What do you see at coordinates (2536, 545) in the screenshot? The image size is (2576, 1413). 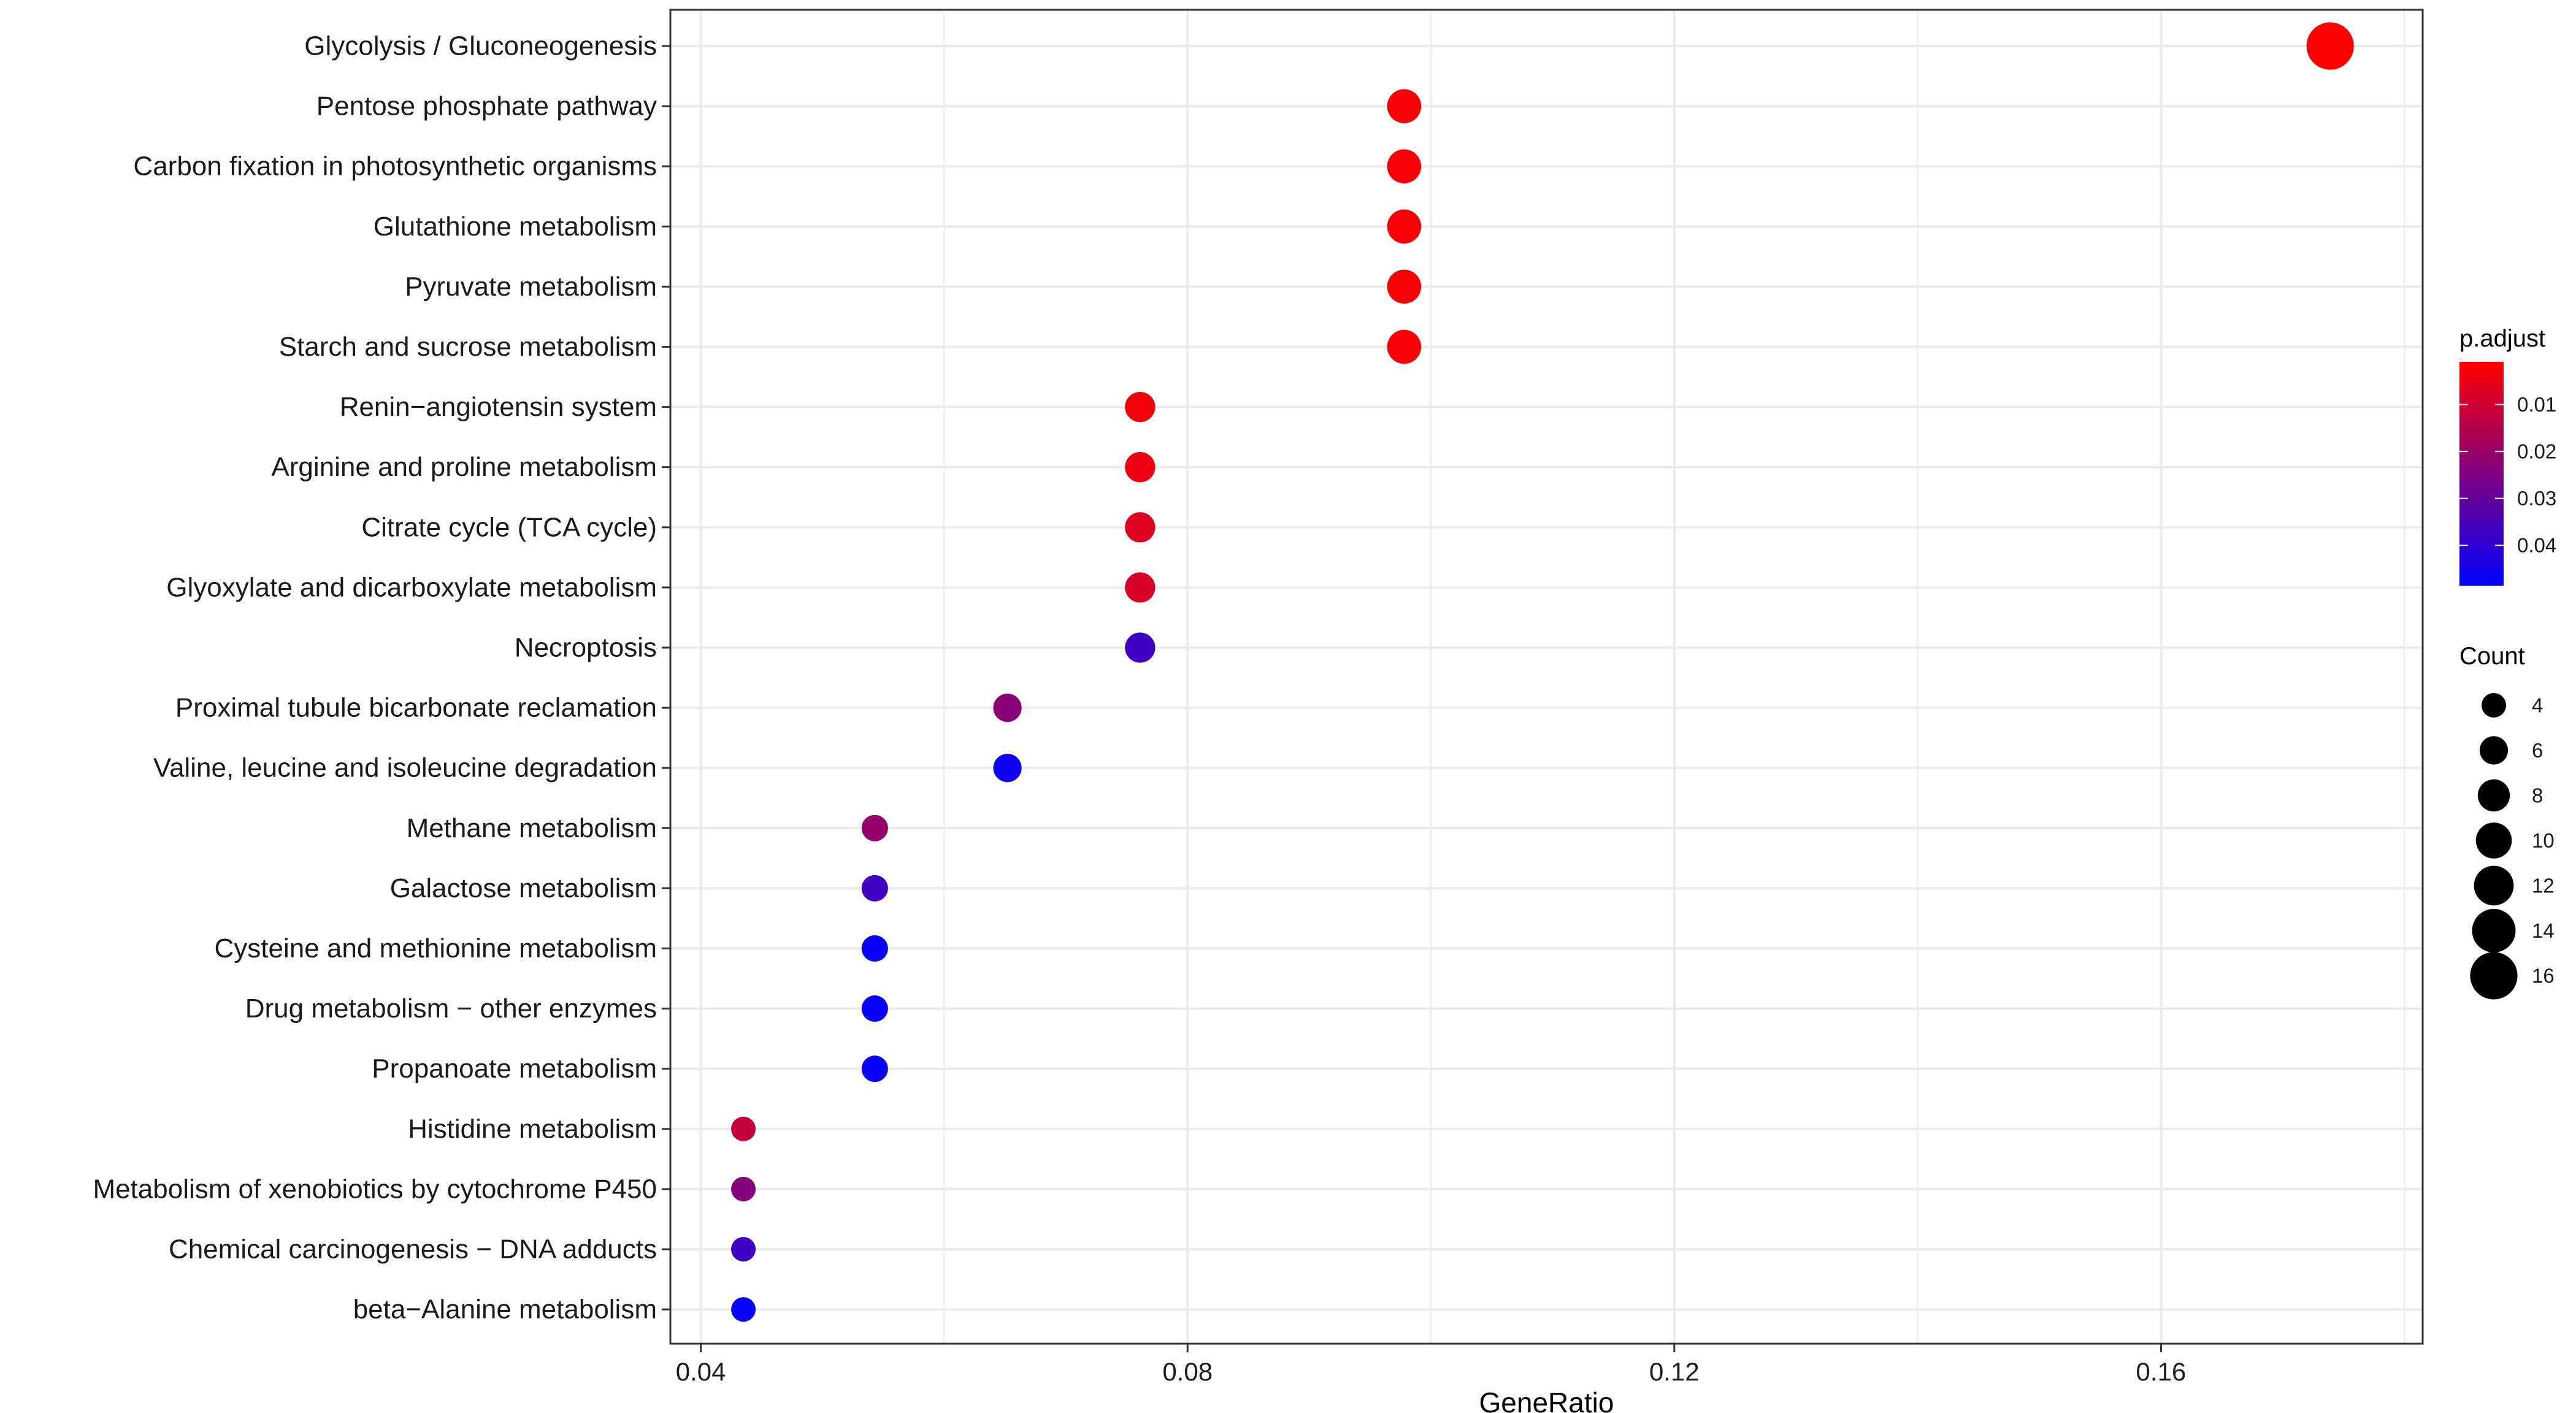 I see `color-legend-label: 0.04` at bounding box center [2536, 545].